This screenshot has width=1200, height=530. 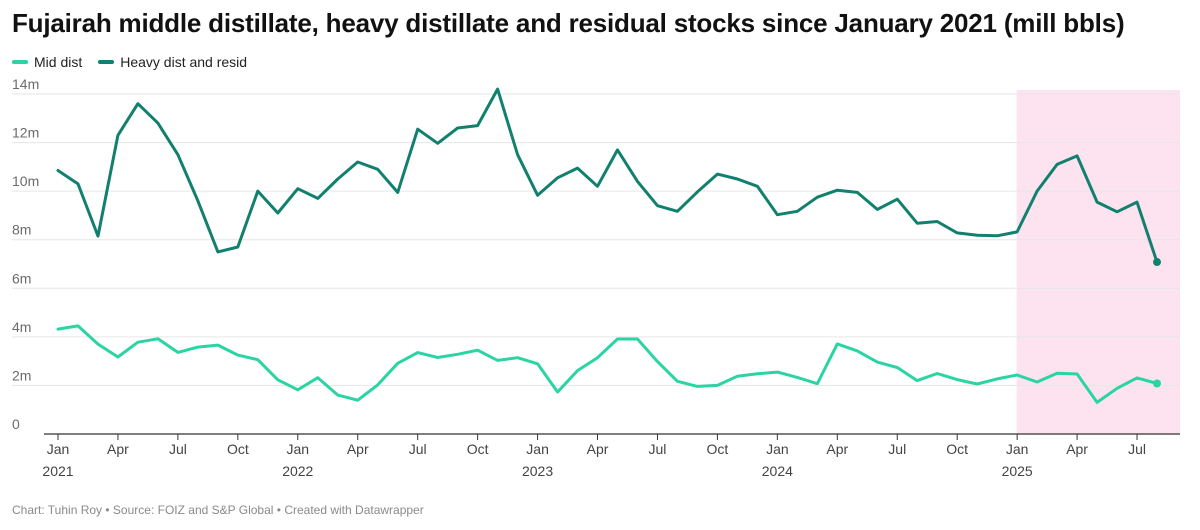 I want to click on highlight-layer, so click(x=1098, y=262).